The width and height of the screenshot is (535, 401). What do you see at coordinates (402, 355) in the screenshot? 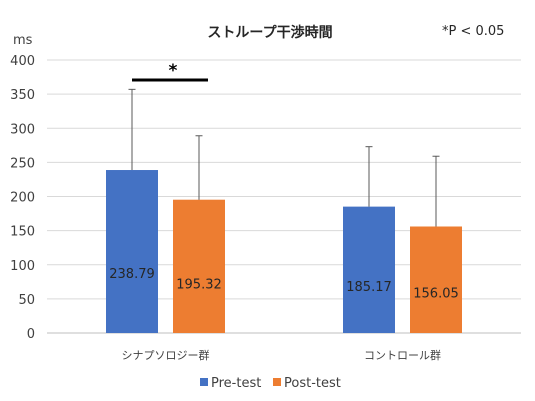
I see `category-label: コントロール群` at bounding box center [402, 355].